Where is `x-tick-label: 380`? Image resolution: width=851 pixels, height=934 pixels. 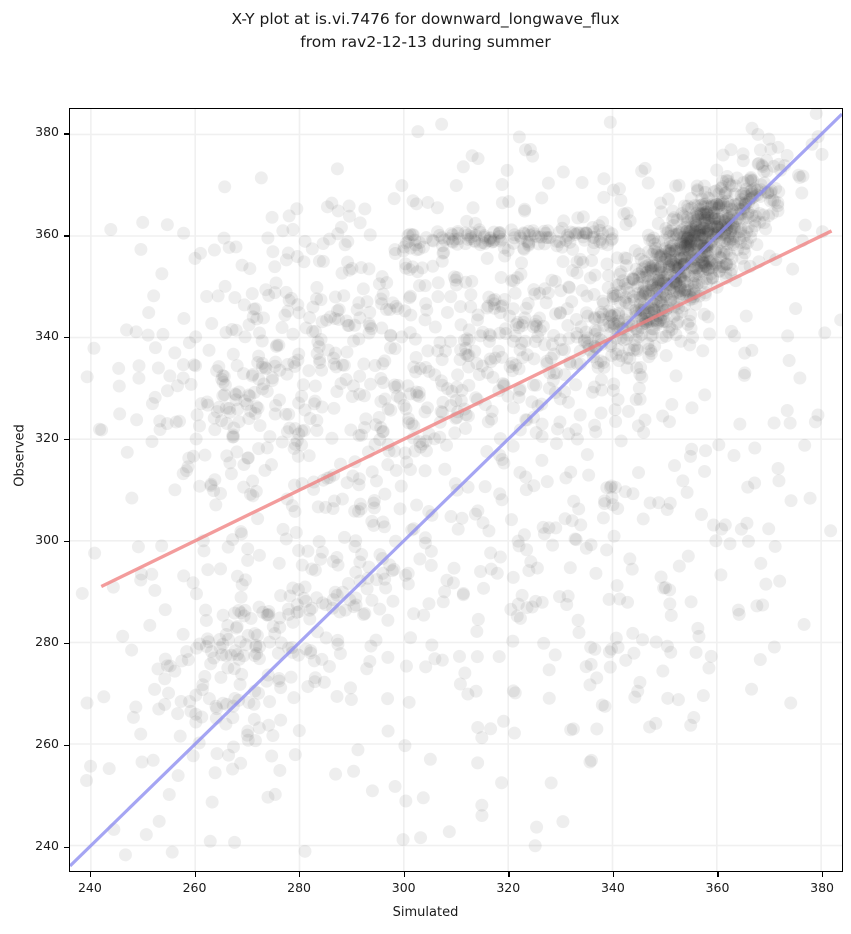 x-tick-label: 380 is located at coordinates (822, 887).